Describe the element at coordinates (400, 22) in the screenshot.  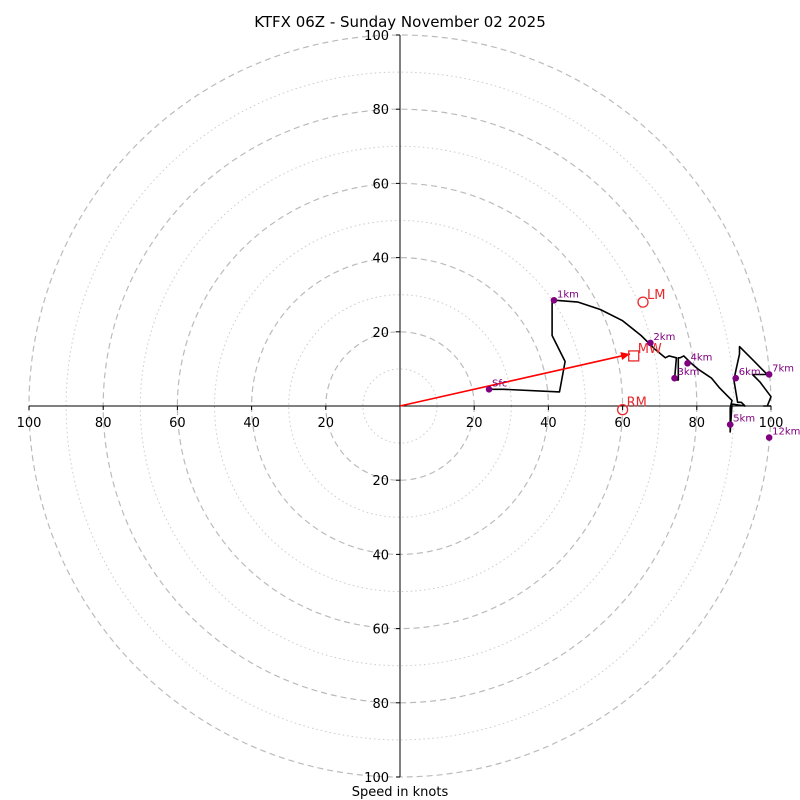
I see `chart-title: KTFX 06Z - Sunday November 02 2025` at that location.